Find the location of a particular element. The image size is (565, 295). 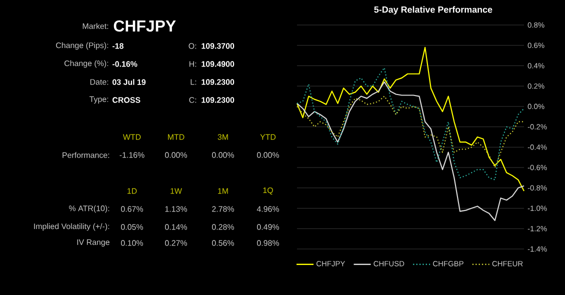

text: CHFJPY is located at coordinates (145, 26).